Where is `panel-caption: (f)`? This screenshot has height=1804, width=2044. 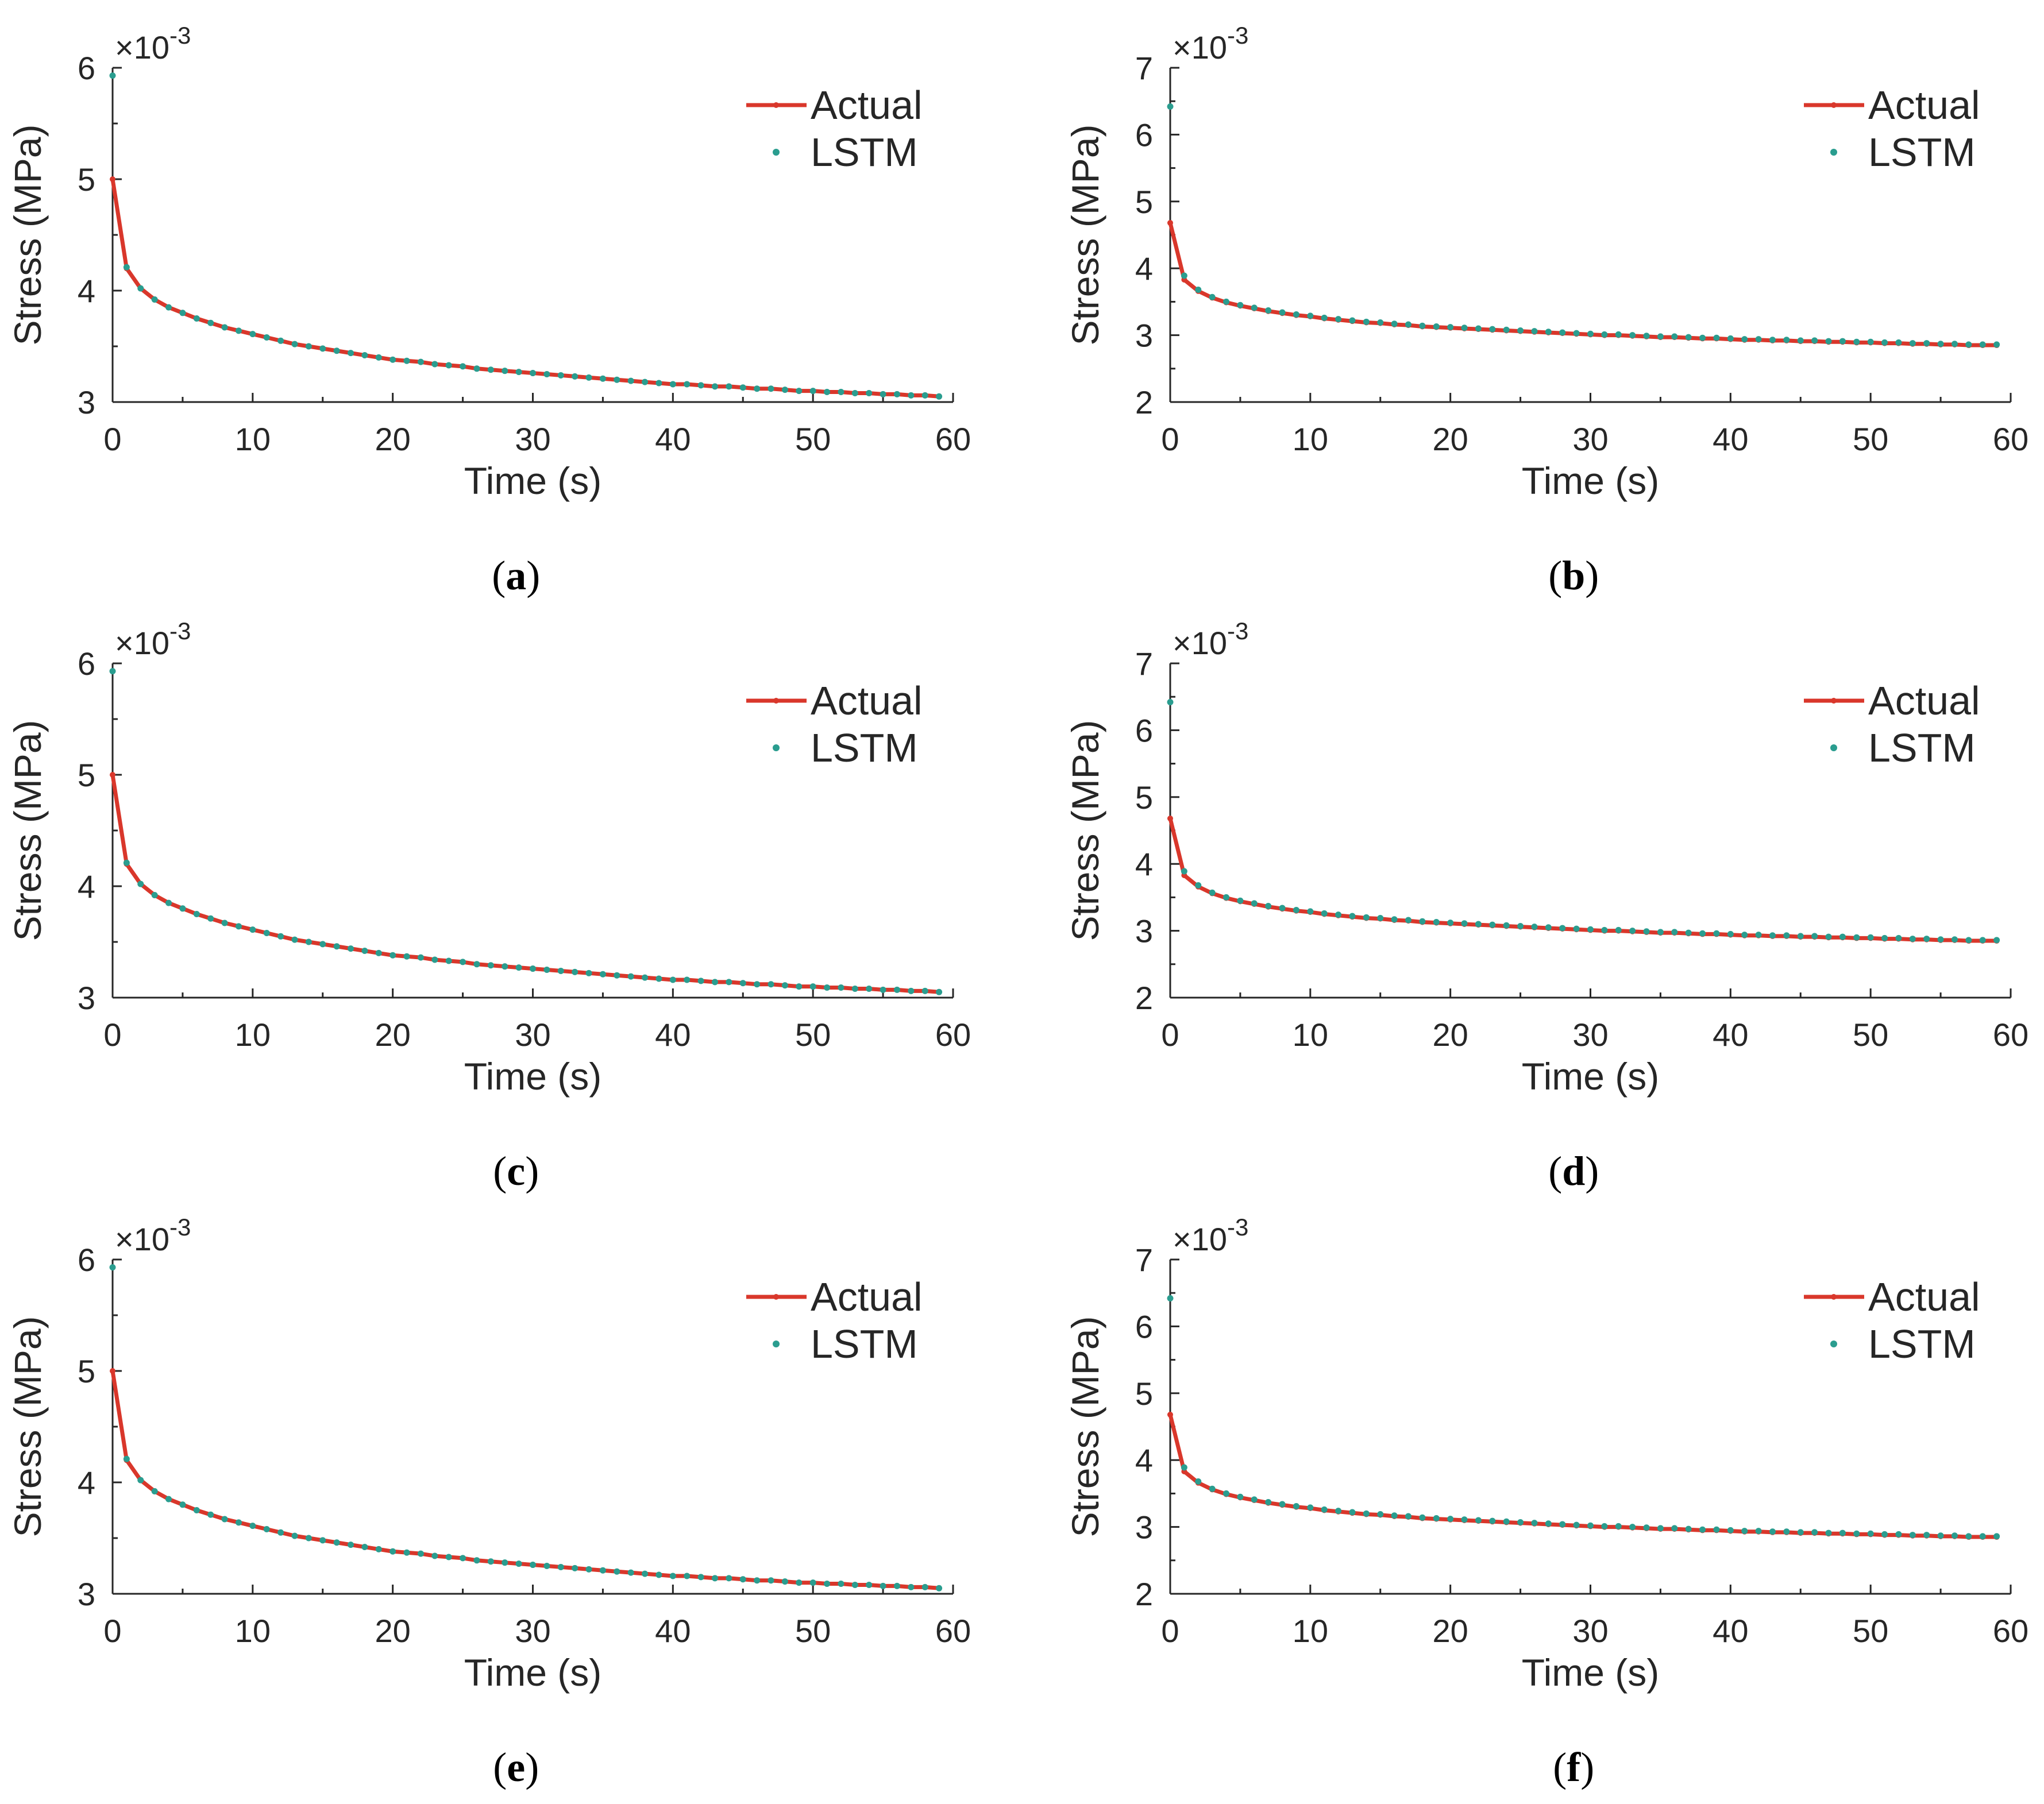
panel-caption: (f) is located at coordinates (1573, 1767).